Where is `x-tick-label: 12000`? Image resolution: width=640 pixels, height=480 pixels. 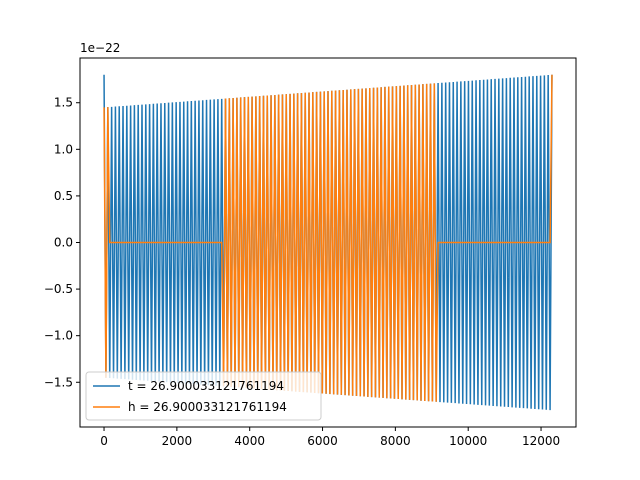 x-tick-label: 12000 is located at coordinates (541, 441).